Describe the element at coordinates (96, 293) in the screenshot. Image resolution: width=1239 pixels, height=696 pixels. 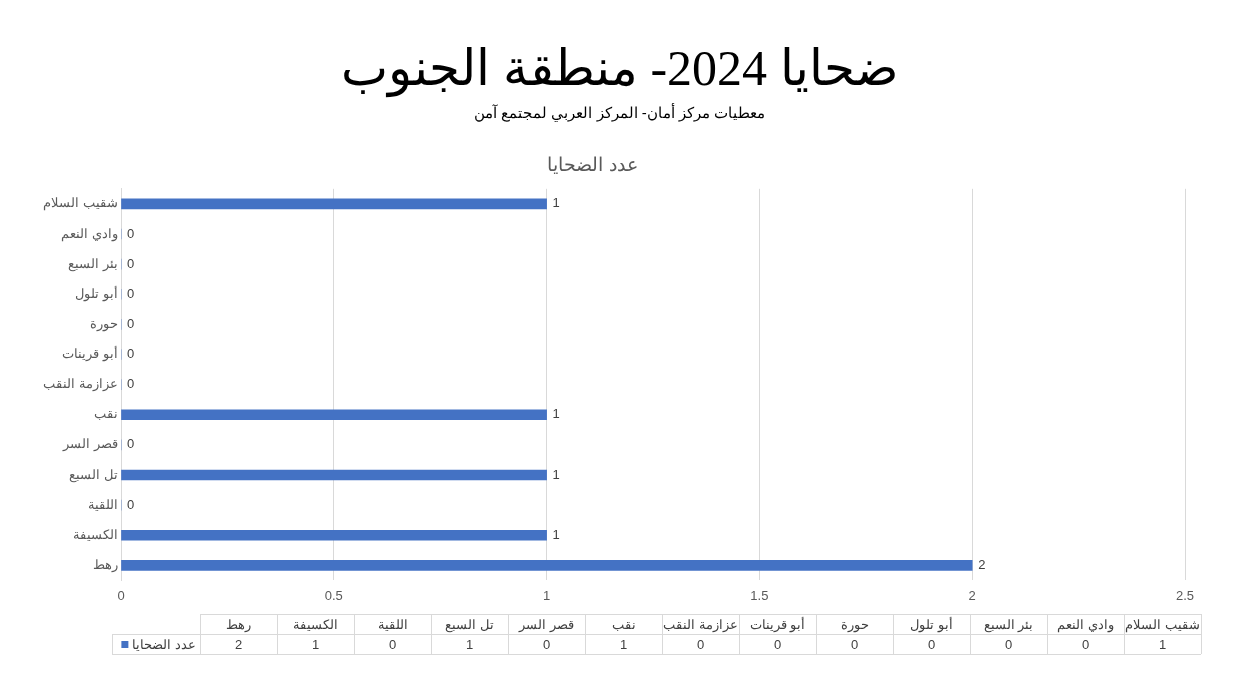
I see `y-tick-label: أبو تلول` at that location.